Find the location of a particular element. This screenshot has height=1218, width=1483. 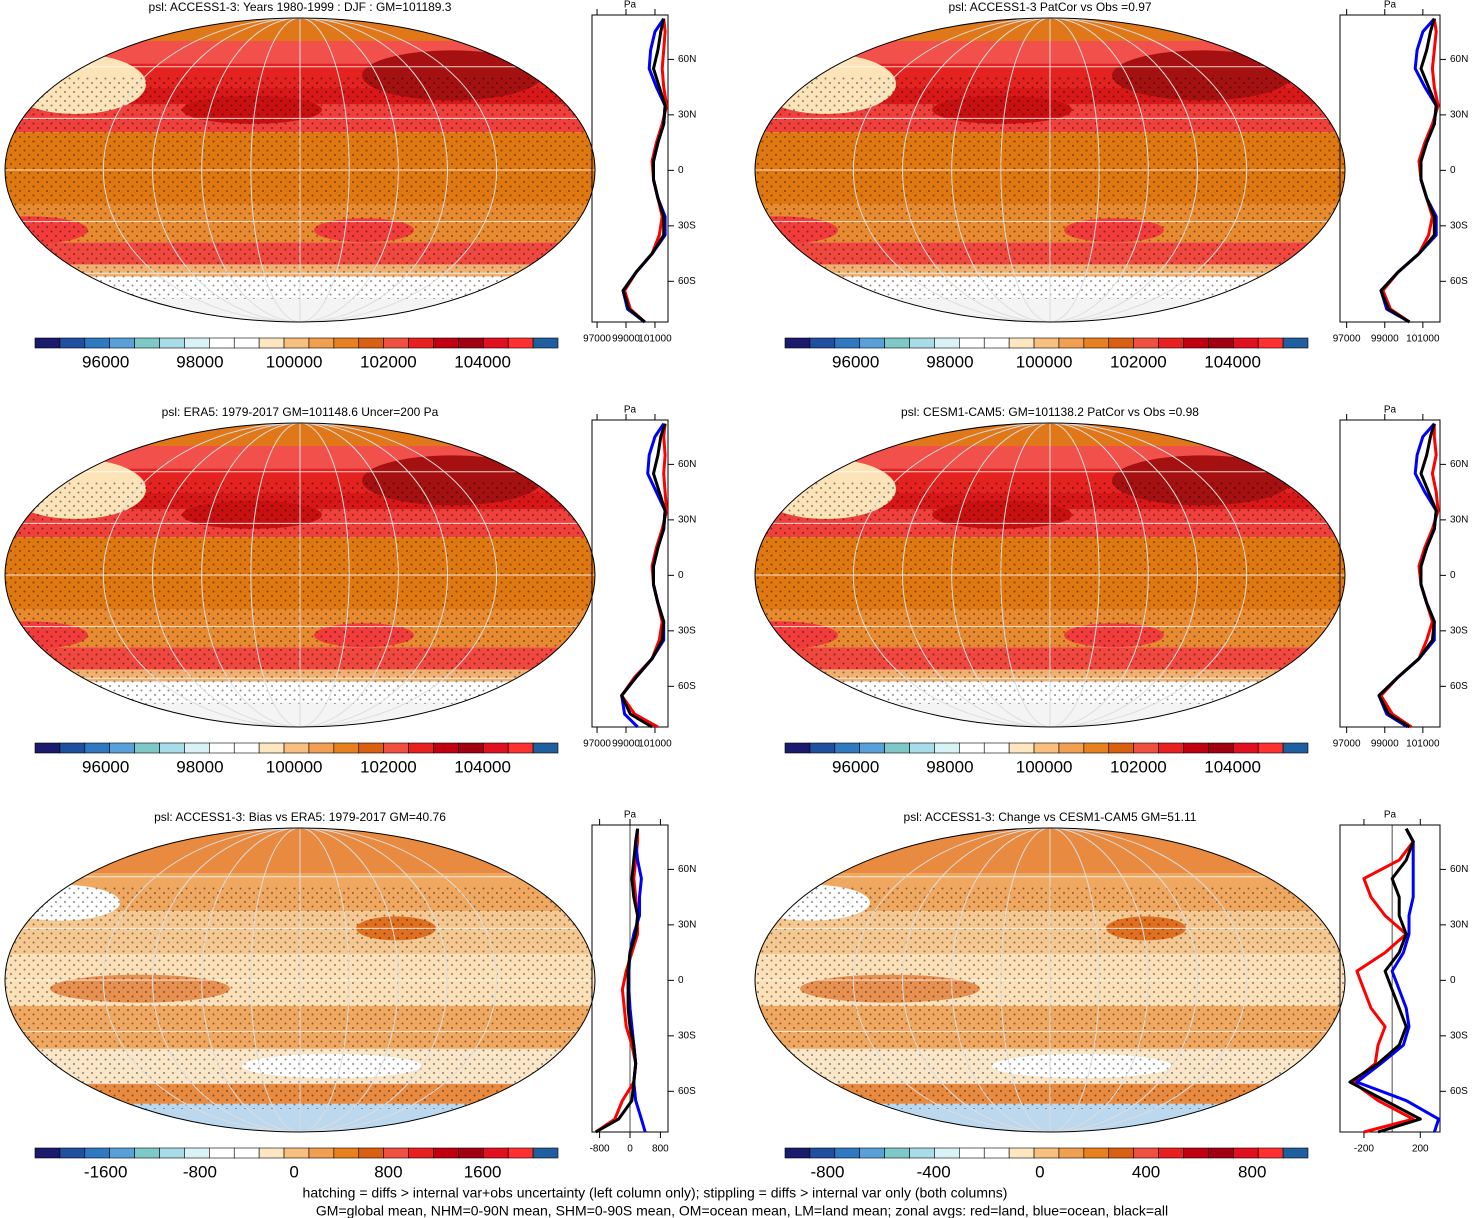

x-tick-label: 99000 is located at coordinates (626, 339).